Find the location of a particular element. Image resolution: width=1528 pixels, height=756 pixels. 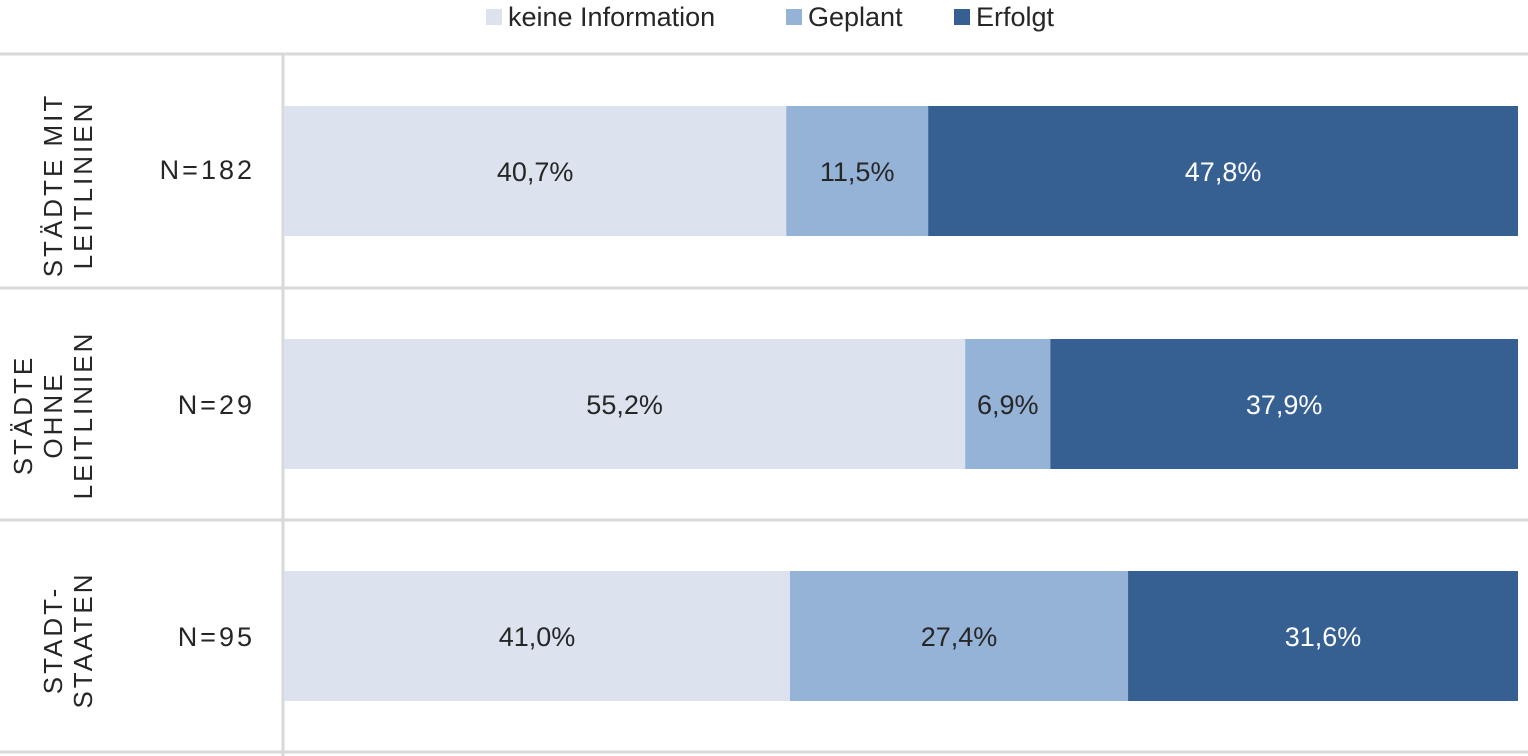

legend-item-geplant: Geplant is located at coordinates (844, 17).